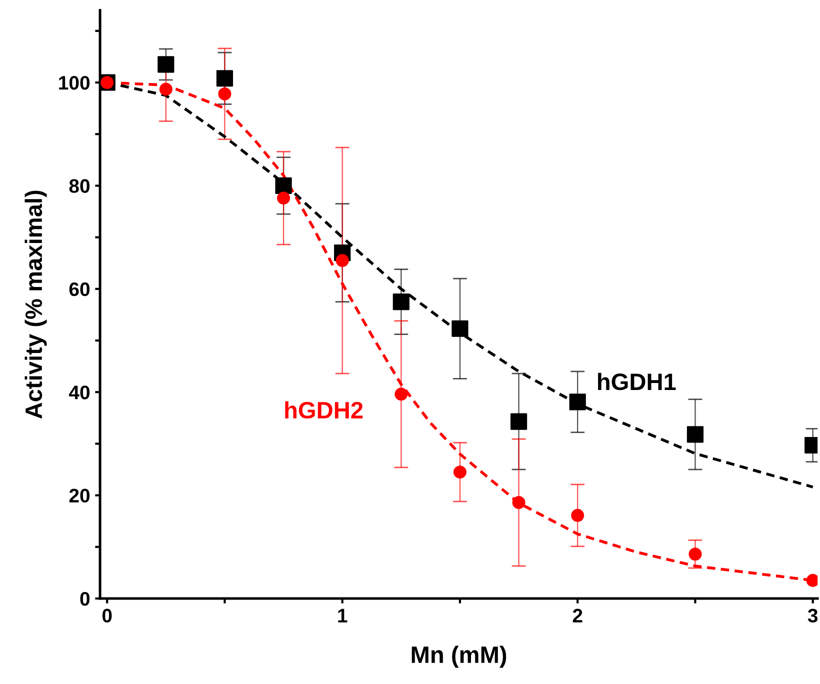  What do you see at coordinates (35, 304) in the screenshot?
I see `y-axis-title: Activity (% maximal)` at bounding box center [35, 304].